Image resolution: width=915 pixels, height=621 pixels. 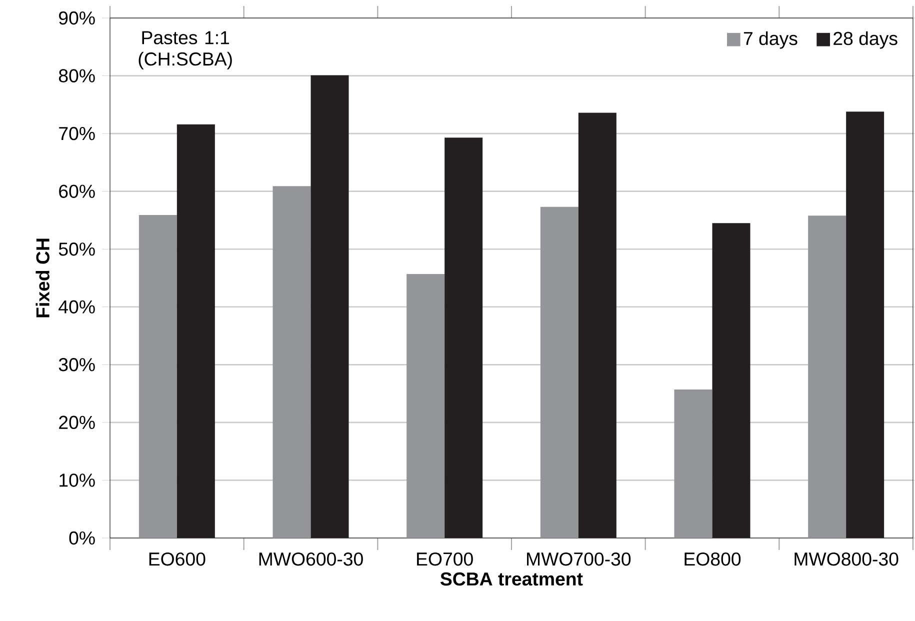 I want to click on x-tick-label: EO800, so click(x=712, y=559).